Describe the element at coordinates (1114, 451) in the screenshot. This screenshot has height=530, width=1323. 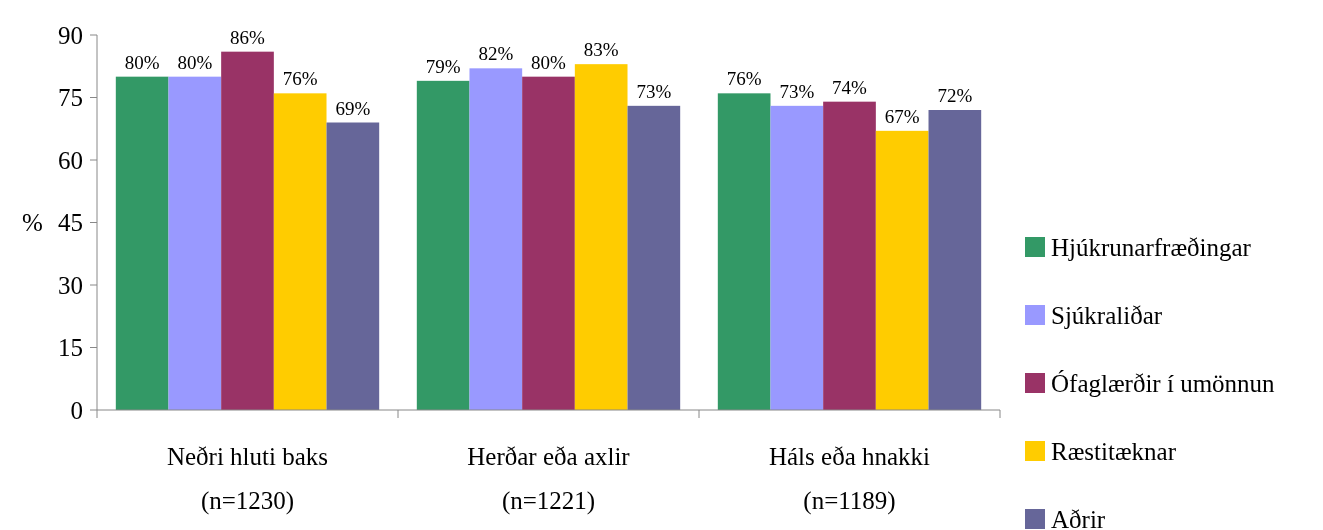
I see `legend-label: Ræstitæknar` at that location.